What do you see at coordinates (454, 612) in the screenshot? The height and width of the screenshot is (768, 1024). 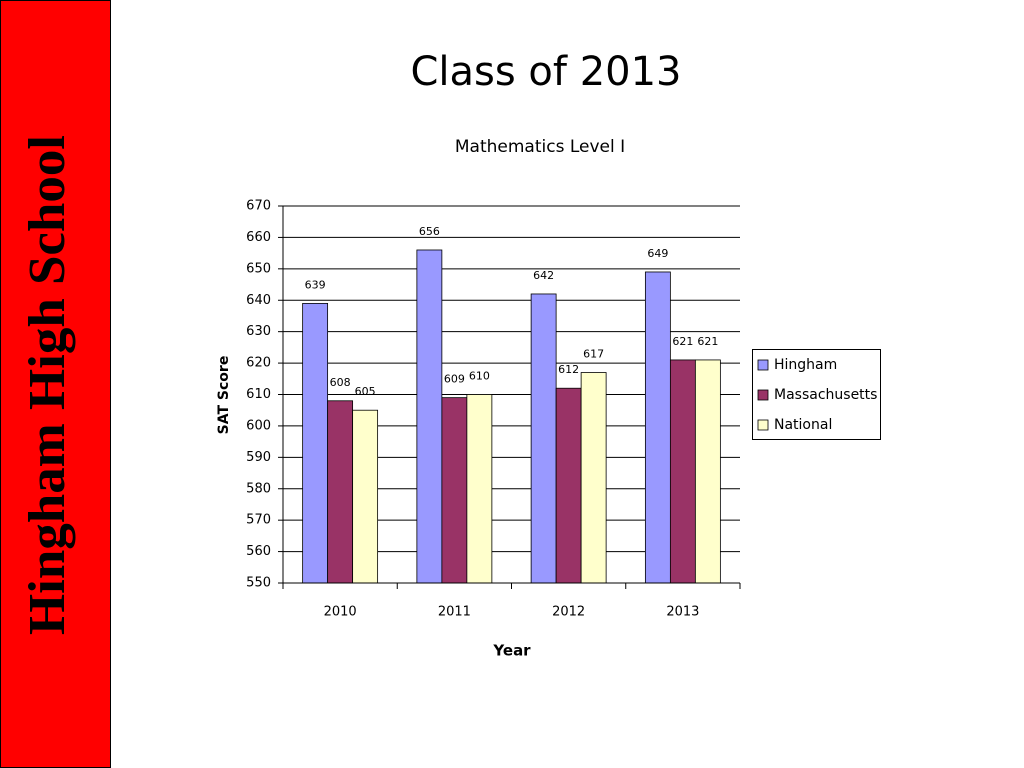 I see `x-tick-label: 2011` at bounding box center [454, 612].